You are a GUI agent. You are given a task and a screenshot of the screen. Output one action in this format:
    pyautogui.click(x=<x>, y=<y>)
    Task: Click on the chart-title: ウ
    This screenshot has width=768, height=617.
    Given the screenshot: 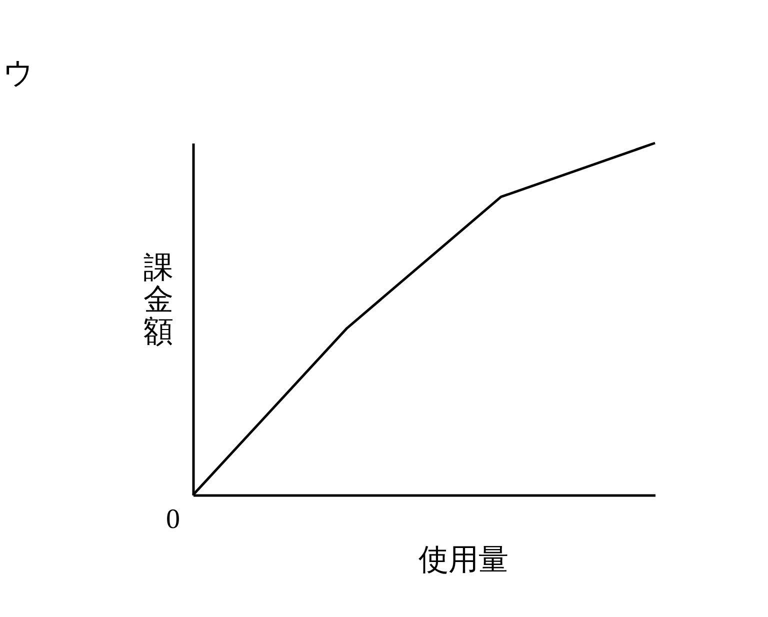 What is the action you would take?
    pyautogui.click(x=18, y=73)
    